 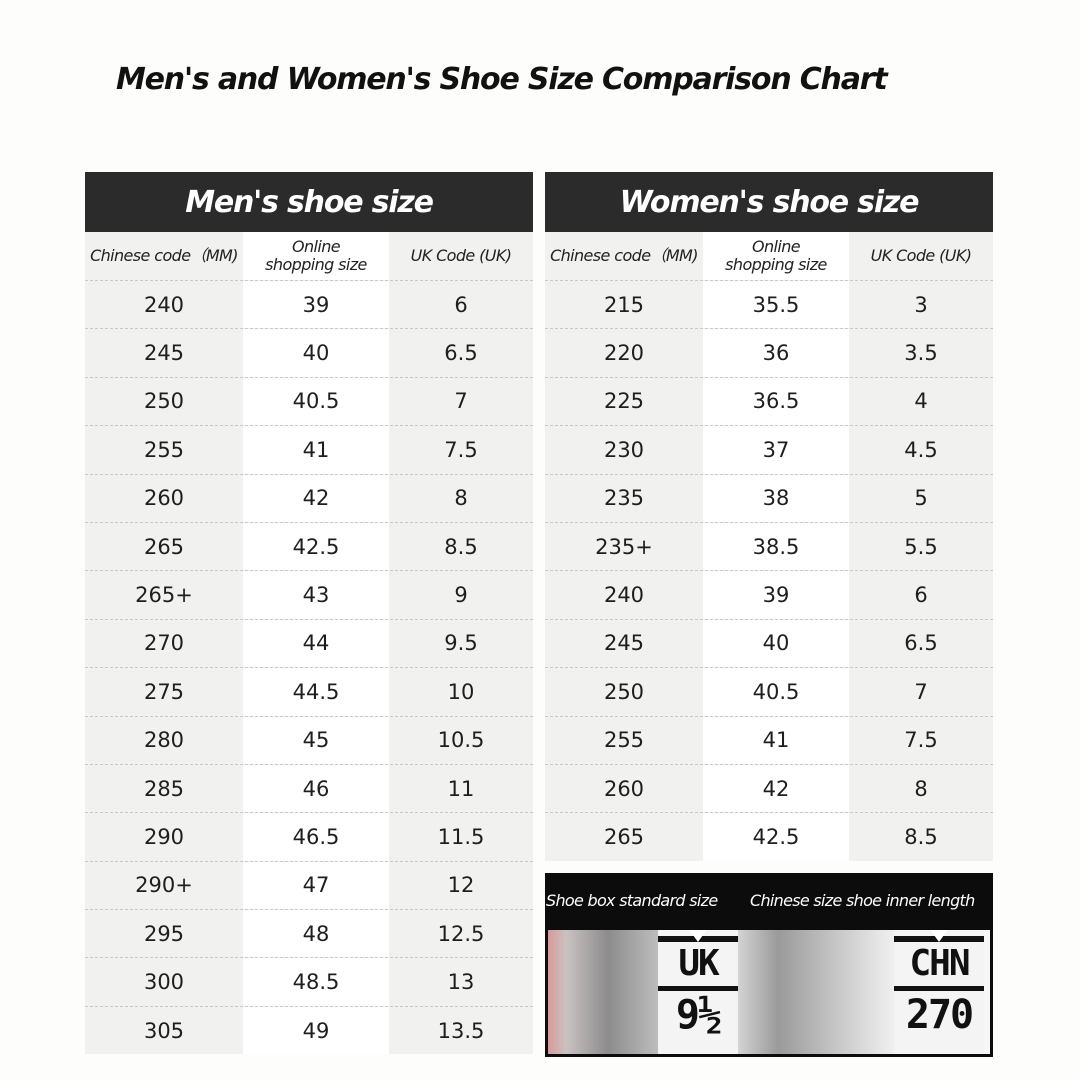 What do you see at coordinates (164, 304) in the screenshot?
I see `chinese-code-cell: 240` at bounding box center [164, 304].